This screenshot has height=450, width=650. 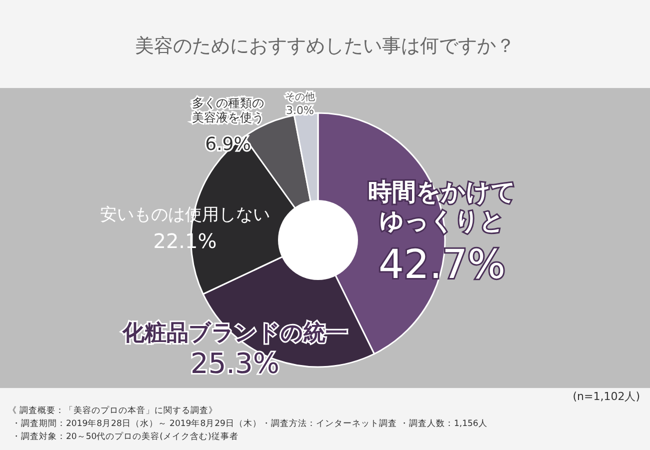 What do you see at coordinates (235, 363) in the screenshot?
I see `data-label: 25.3%` at bounding box center [235, 363].